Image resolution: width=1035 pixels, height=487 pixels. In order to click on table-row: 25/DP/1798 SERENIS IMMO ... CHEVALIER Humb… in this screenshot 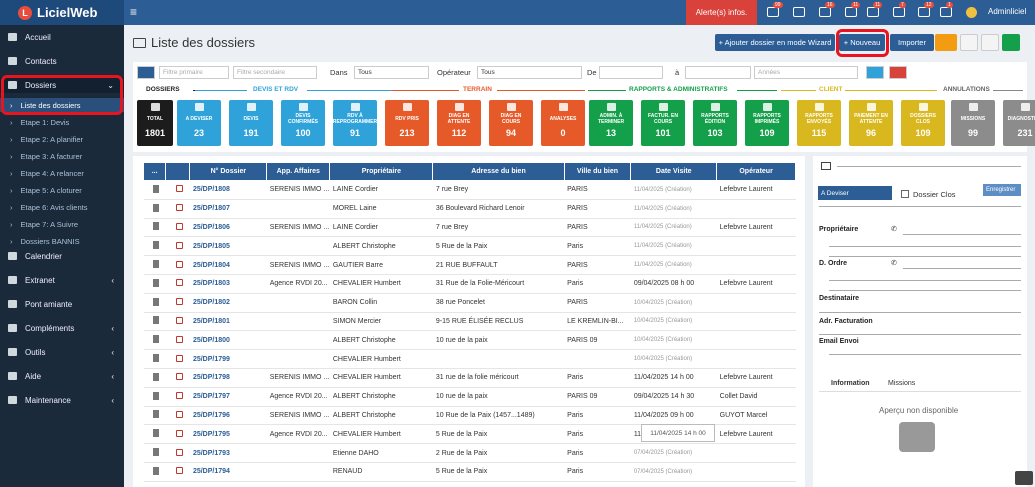, I will do `click(469, 378)`.